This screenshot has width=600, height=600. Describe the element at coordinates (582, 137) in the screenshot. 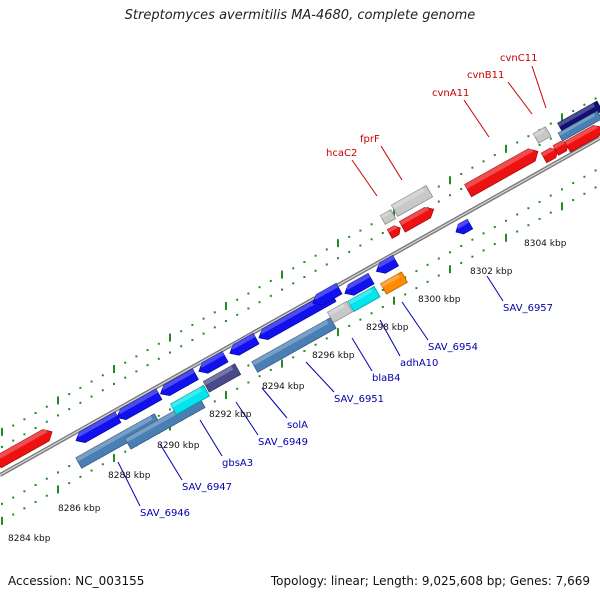

I see `gene-red-right` at that location.